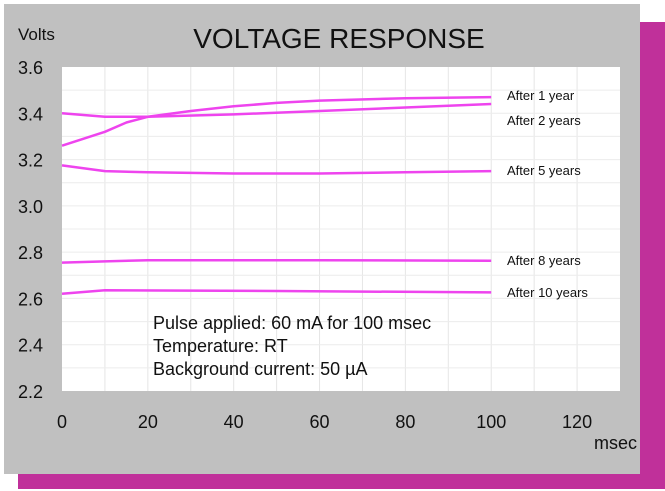 The width and height of the screenshot is (665, 491). Describe the element at coordinates (338, 38) in the screenshot. I see `chart-title: VOLTAGE RESPONSE` at that location.